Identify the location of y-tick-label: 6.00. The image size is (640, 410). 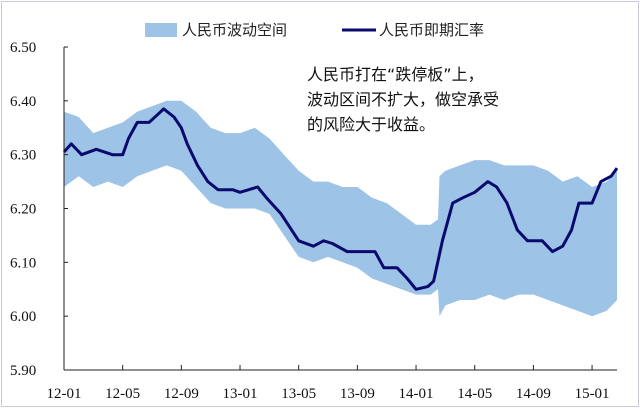
(23, 317).